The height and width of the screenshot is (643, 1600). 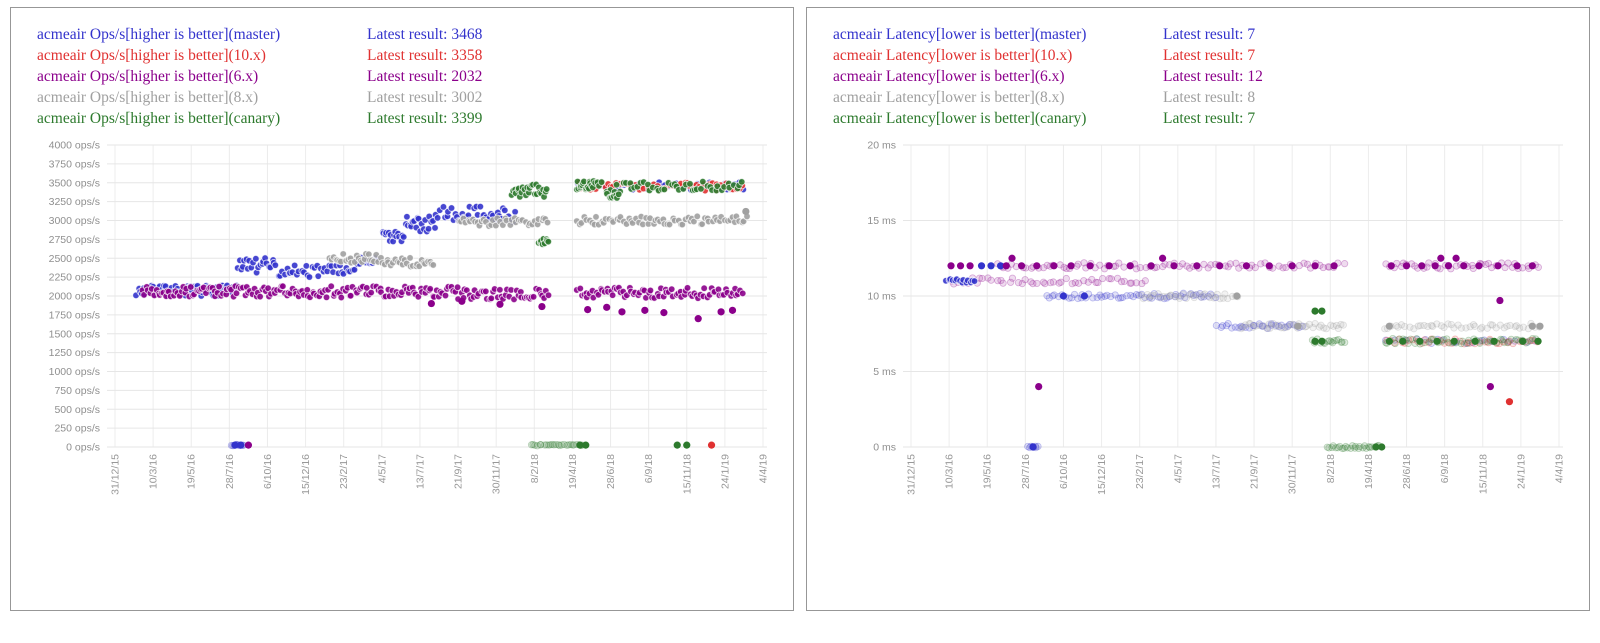 I want to click on latest-result: Latest result: 3399, so click(x=425, y=118).